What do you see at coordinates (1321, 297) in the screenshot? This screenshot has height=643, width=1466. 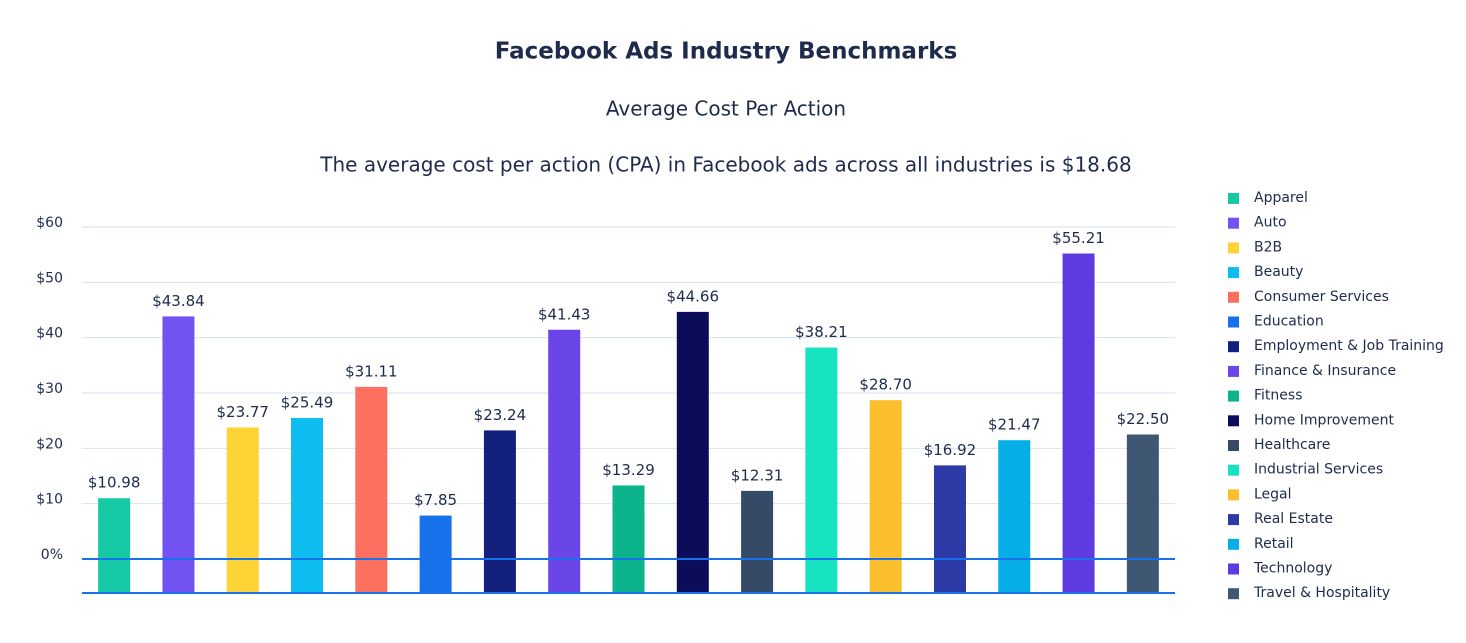 I see `legend-label: Consumer Services` at bounding box center [1321, 297].